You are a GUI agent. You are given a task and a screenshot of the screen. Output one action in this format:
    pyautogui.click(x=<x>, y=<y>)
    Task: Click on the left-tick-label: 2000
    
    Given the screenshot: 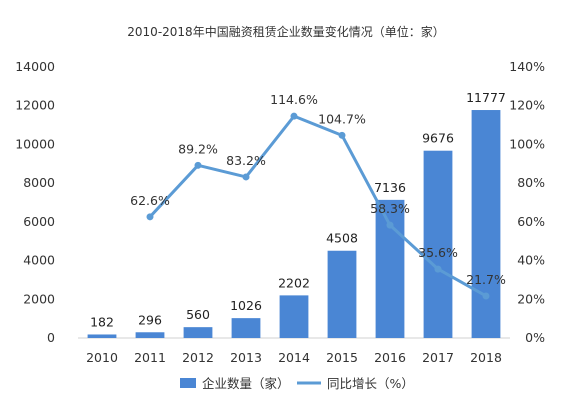 What is the action you would take?
    pyautogui.click(x=39, y=298)
    